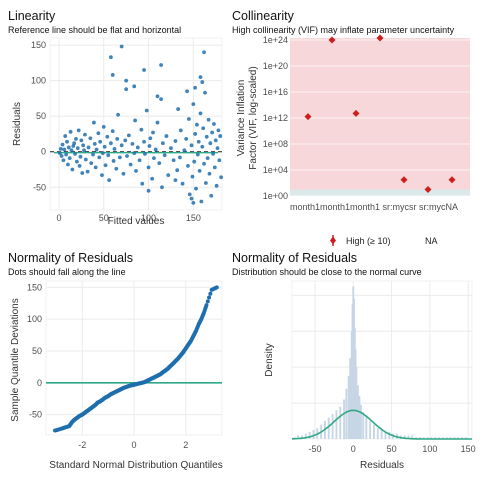 This screenshot has height=480, width=480. I want to click on y-tick-label: -50, so click(39, 187).